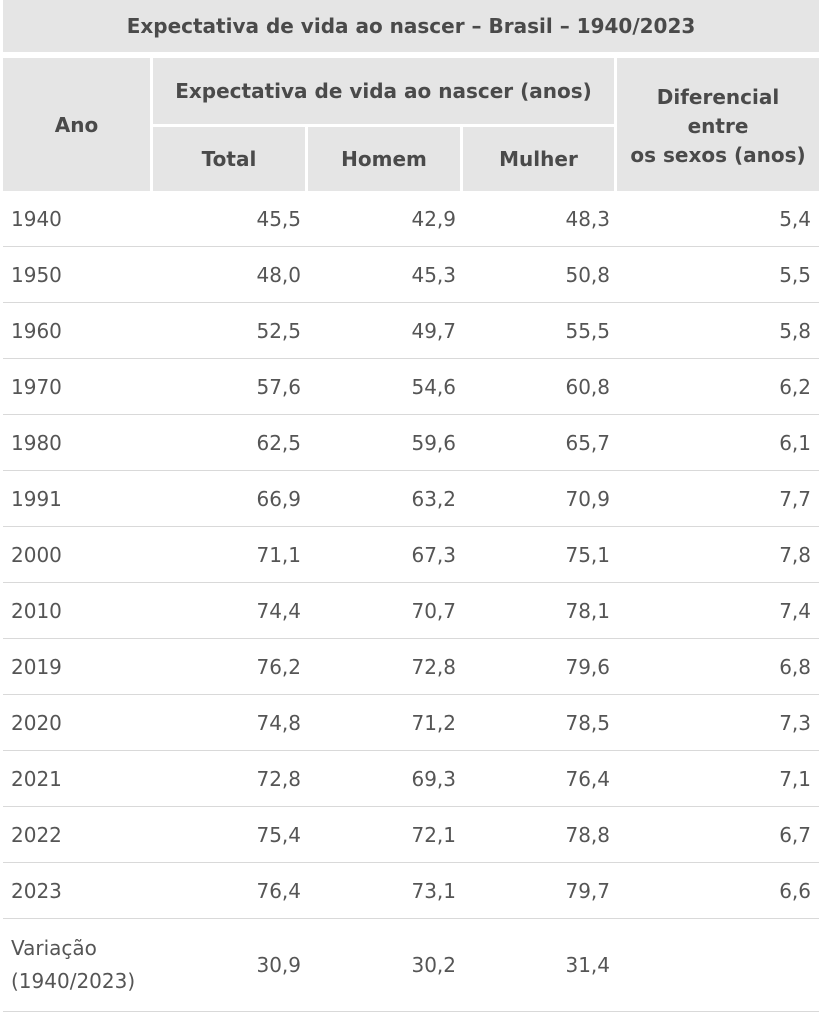  What do you see at coordinates (795, 890) in the screenshot?
I see `cell-diferencial: 6,6` at bounding box center [795, 890].